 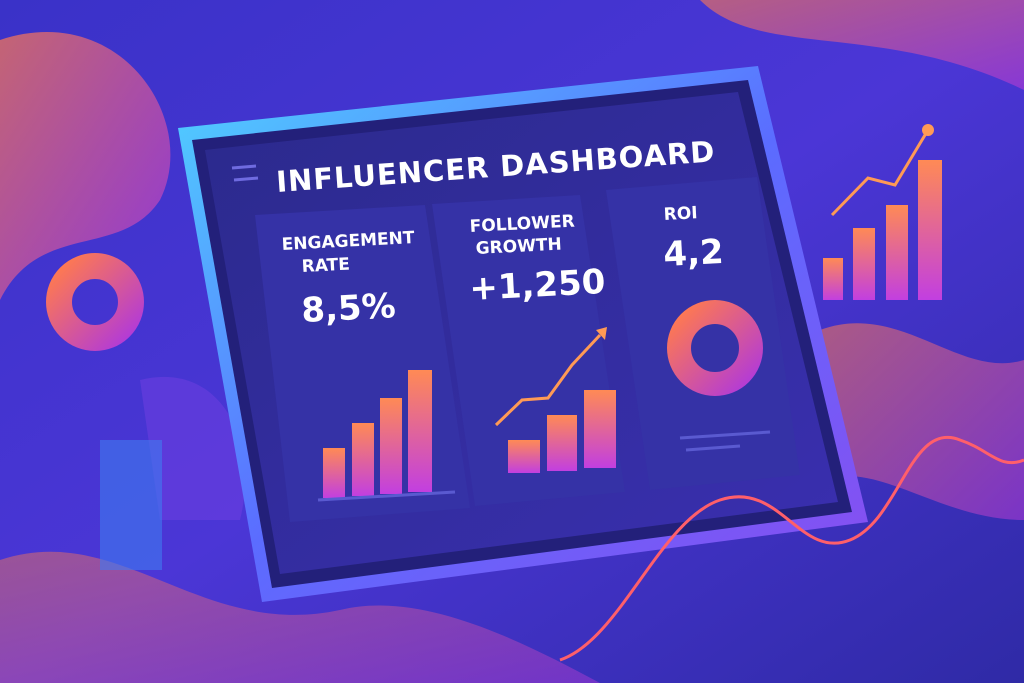 What do you see at coordinates (325, 266) in the screenshot?
I see `card-label: RATE` at bounding box center [325, 266].